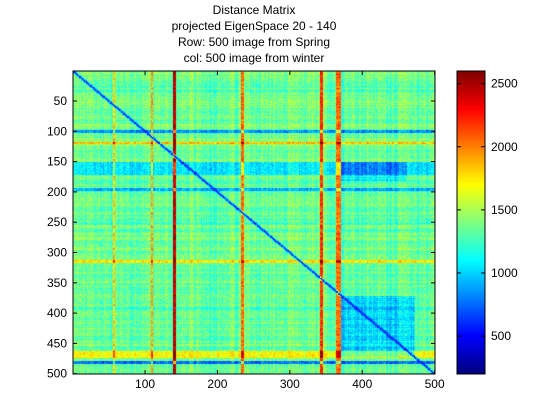 The width and height of the screenshot is (560, 420). Describe the element at coordinates (57, 162) in the screenshot. I see `y-tick-label: 150` at that location.